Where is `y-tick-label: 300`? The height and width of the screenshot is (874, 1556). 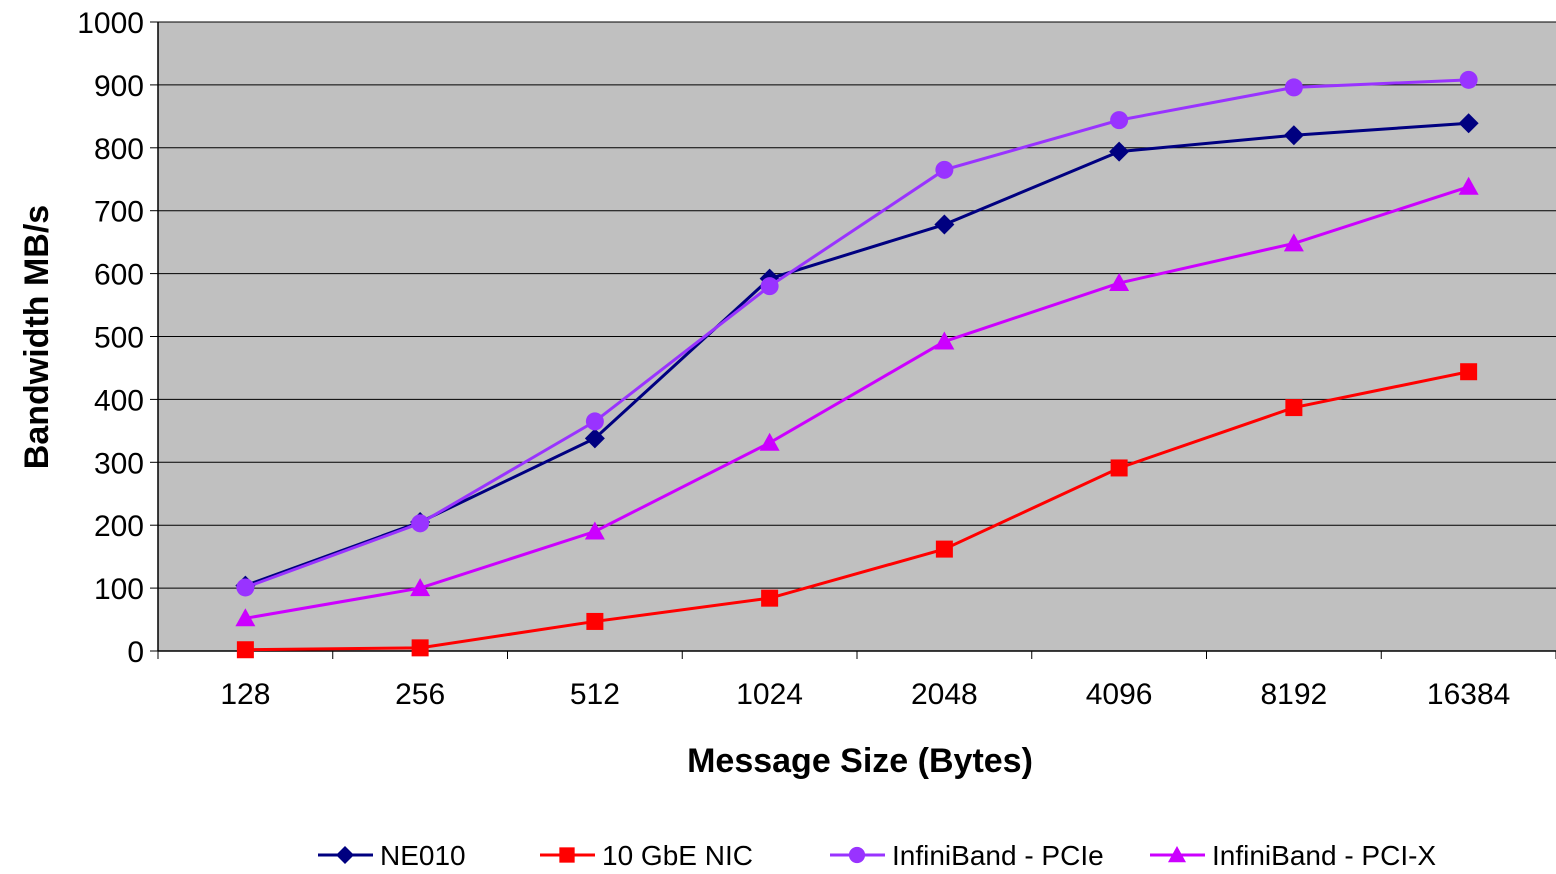 y-tick-label: 300 is located at coordinates (119, 463).